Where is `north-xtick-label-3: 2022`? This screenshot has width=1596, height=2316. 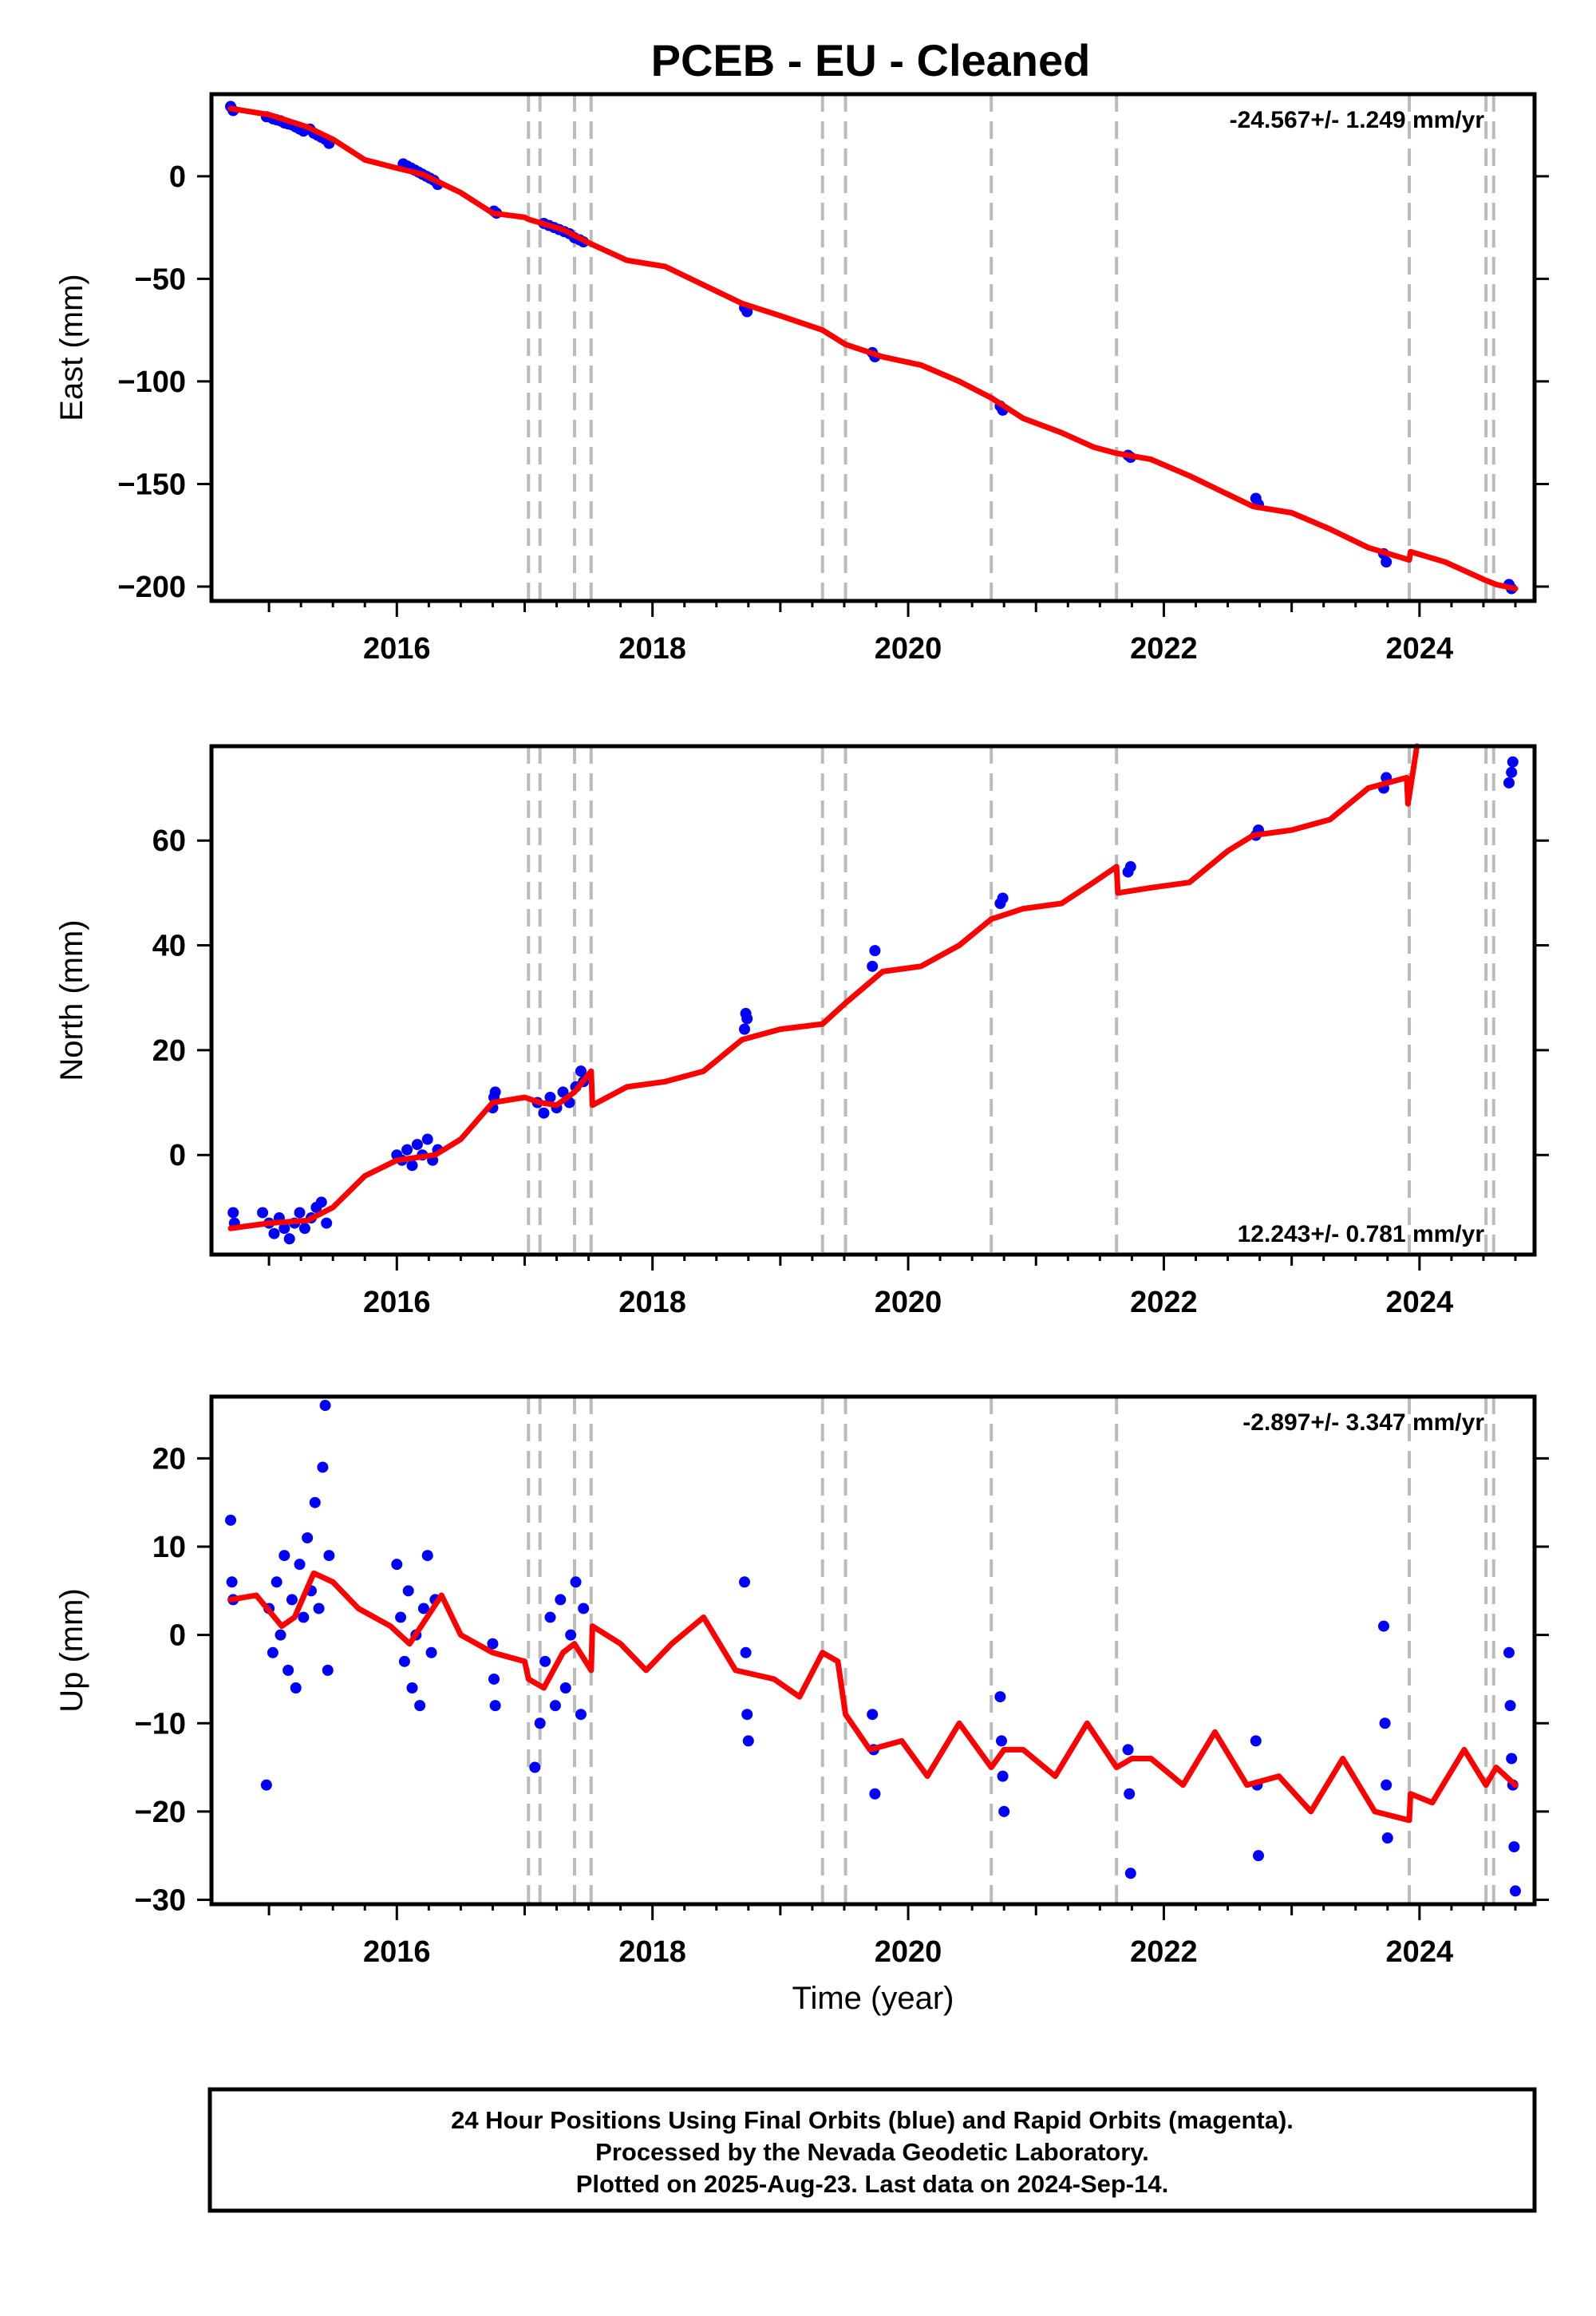
north-xtick-label-3: 2022 is located at coordinates (1164, 1302).